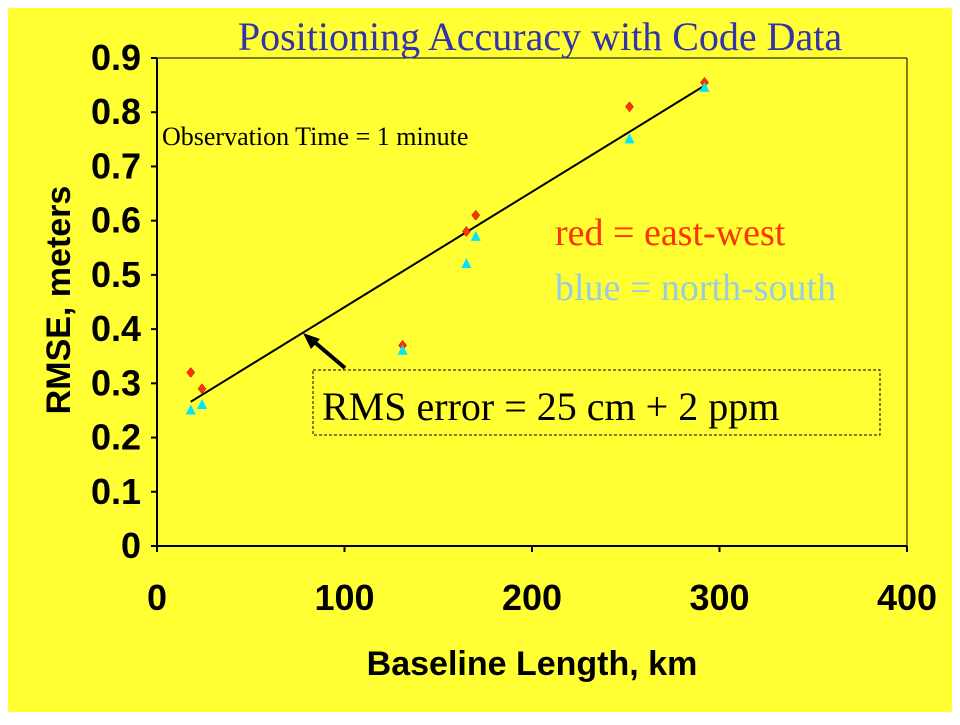  Describe the element at coordinates (131, 545) in the screenshot. I see `y-tick-label: 0` at that location.